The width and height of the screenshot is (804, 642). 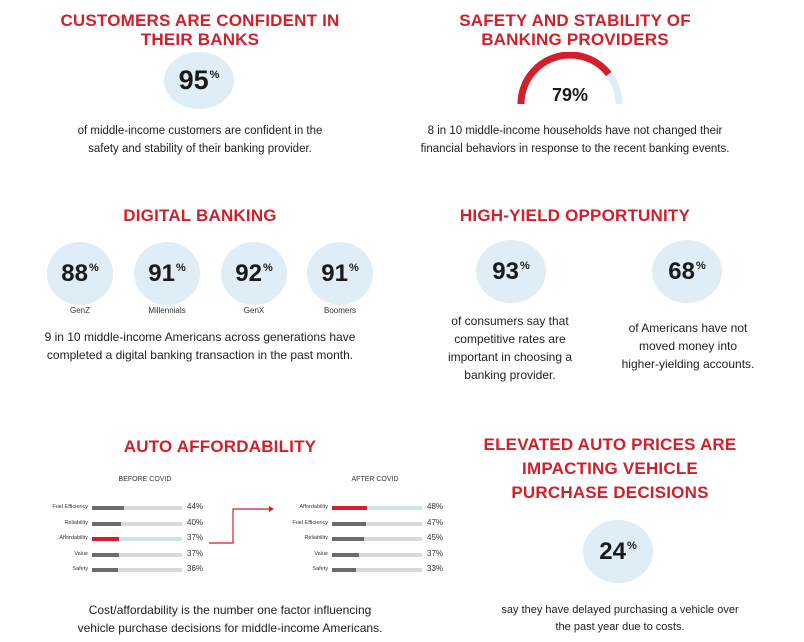 What do you see at coordinates (375, 479) in the screenshot?
I see `after-covid-chart-title: AFTER COVID` at bounding box center [375, 479].